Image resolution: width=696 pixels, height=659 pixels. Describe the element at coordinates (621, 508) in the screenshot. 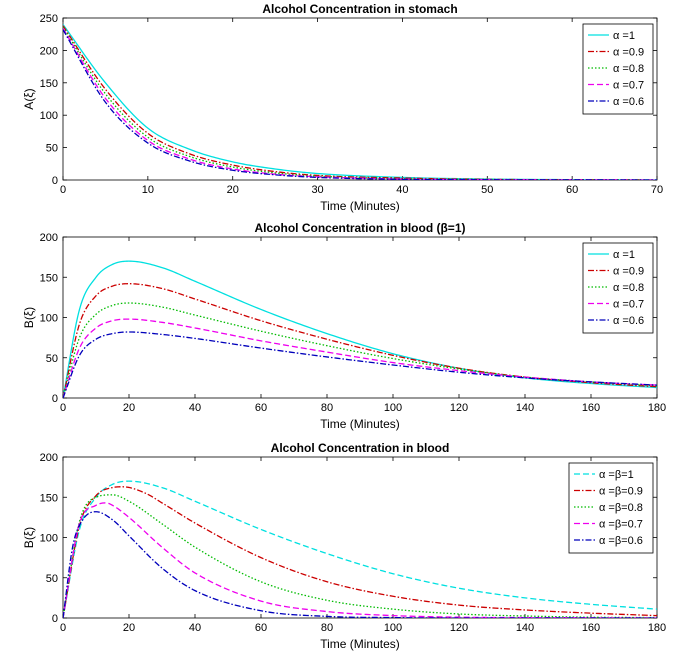

I see `legend-label: α =β=0.8` at that location.